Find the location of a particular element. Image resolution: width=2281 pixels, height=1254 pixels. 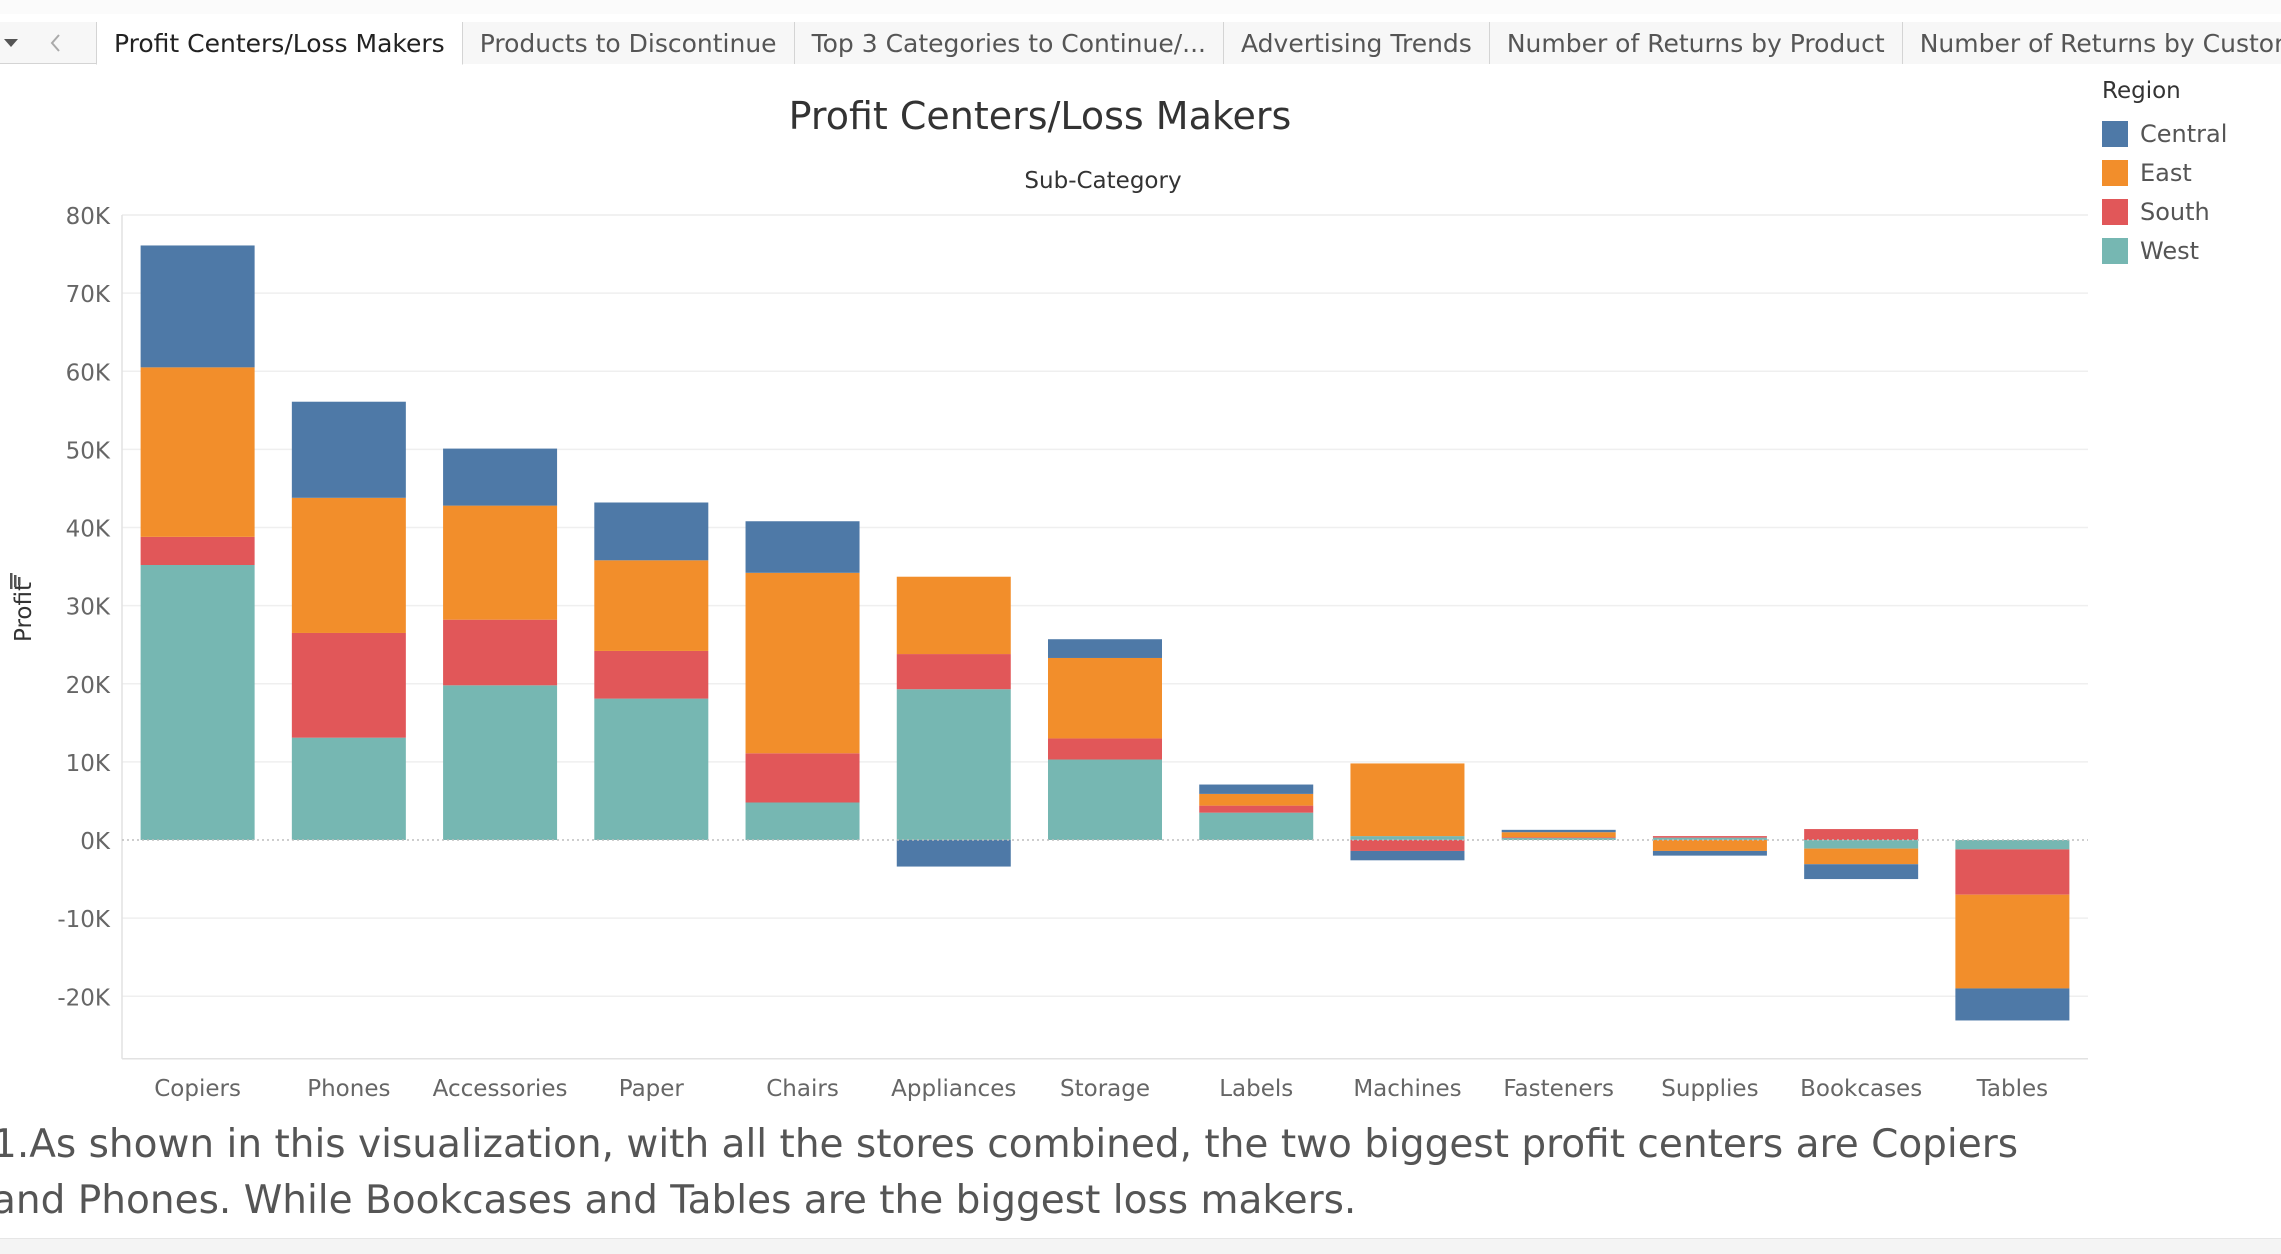

bar-chairs-central is located at coordinates (802, 547).